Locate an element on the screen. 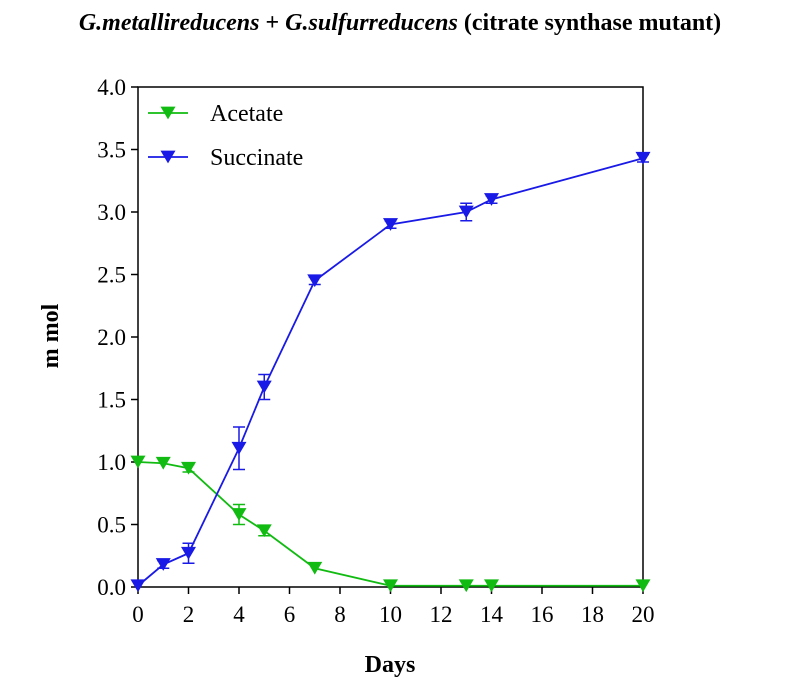 This screenshot has height=684, width=800. chart-title-part-1: G.metallireducens is located at coordinates (169, 23).